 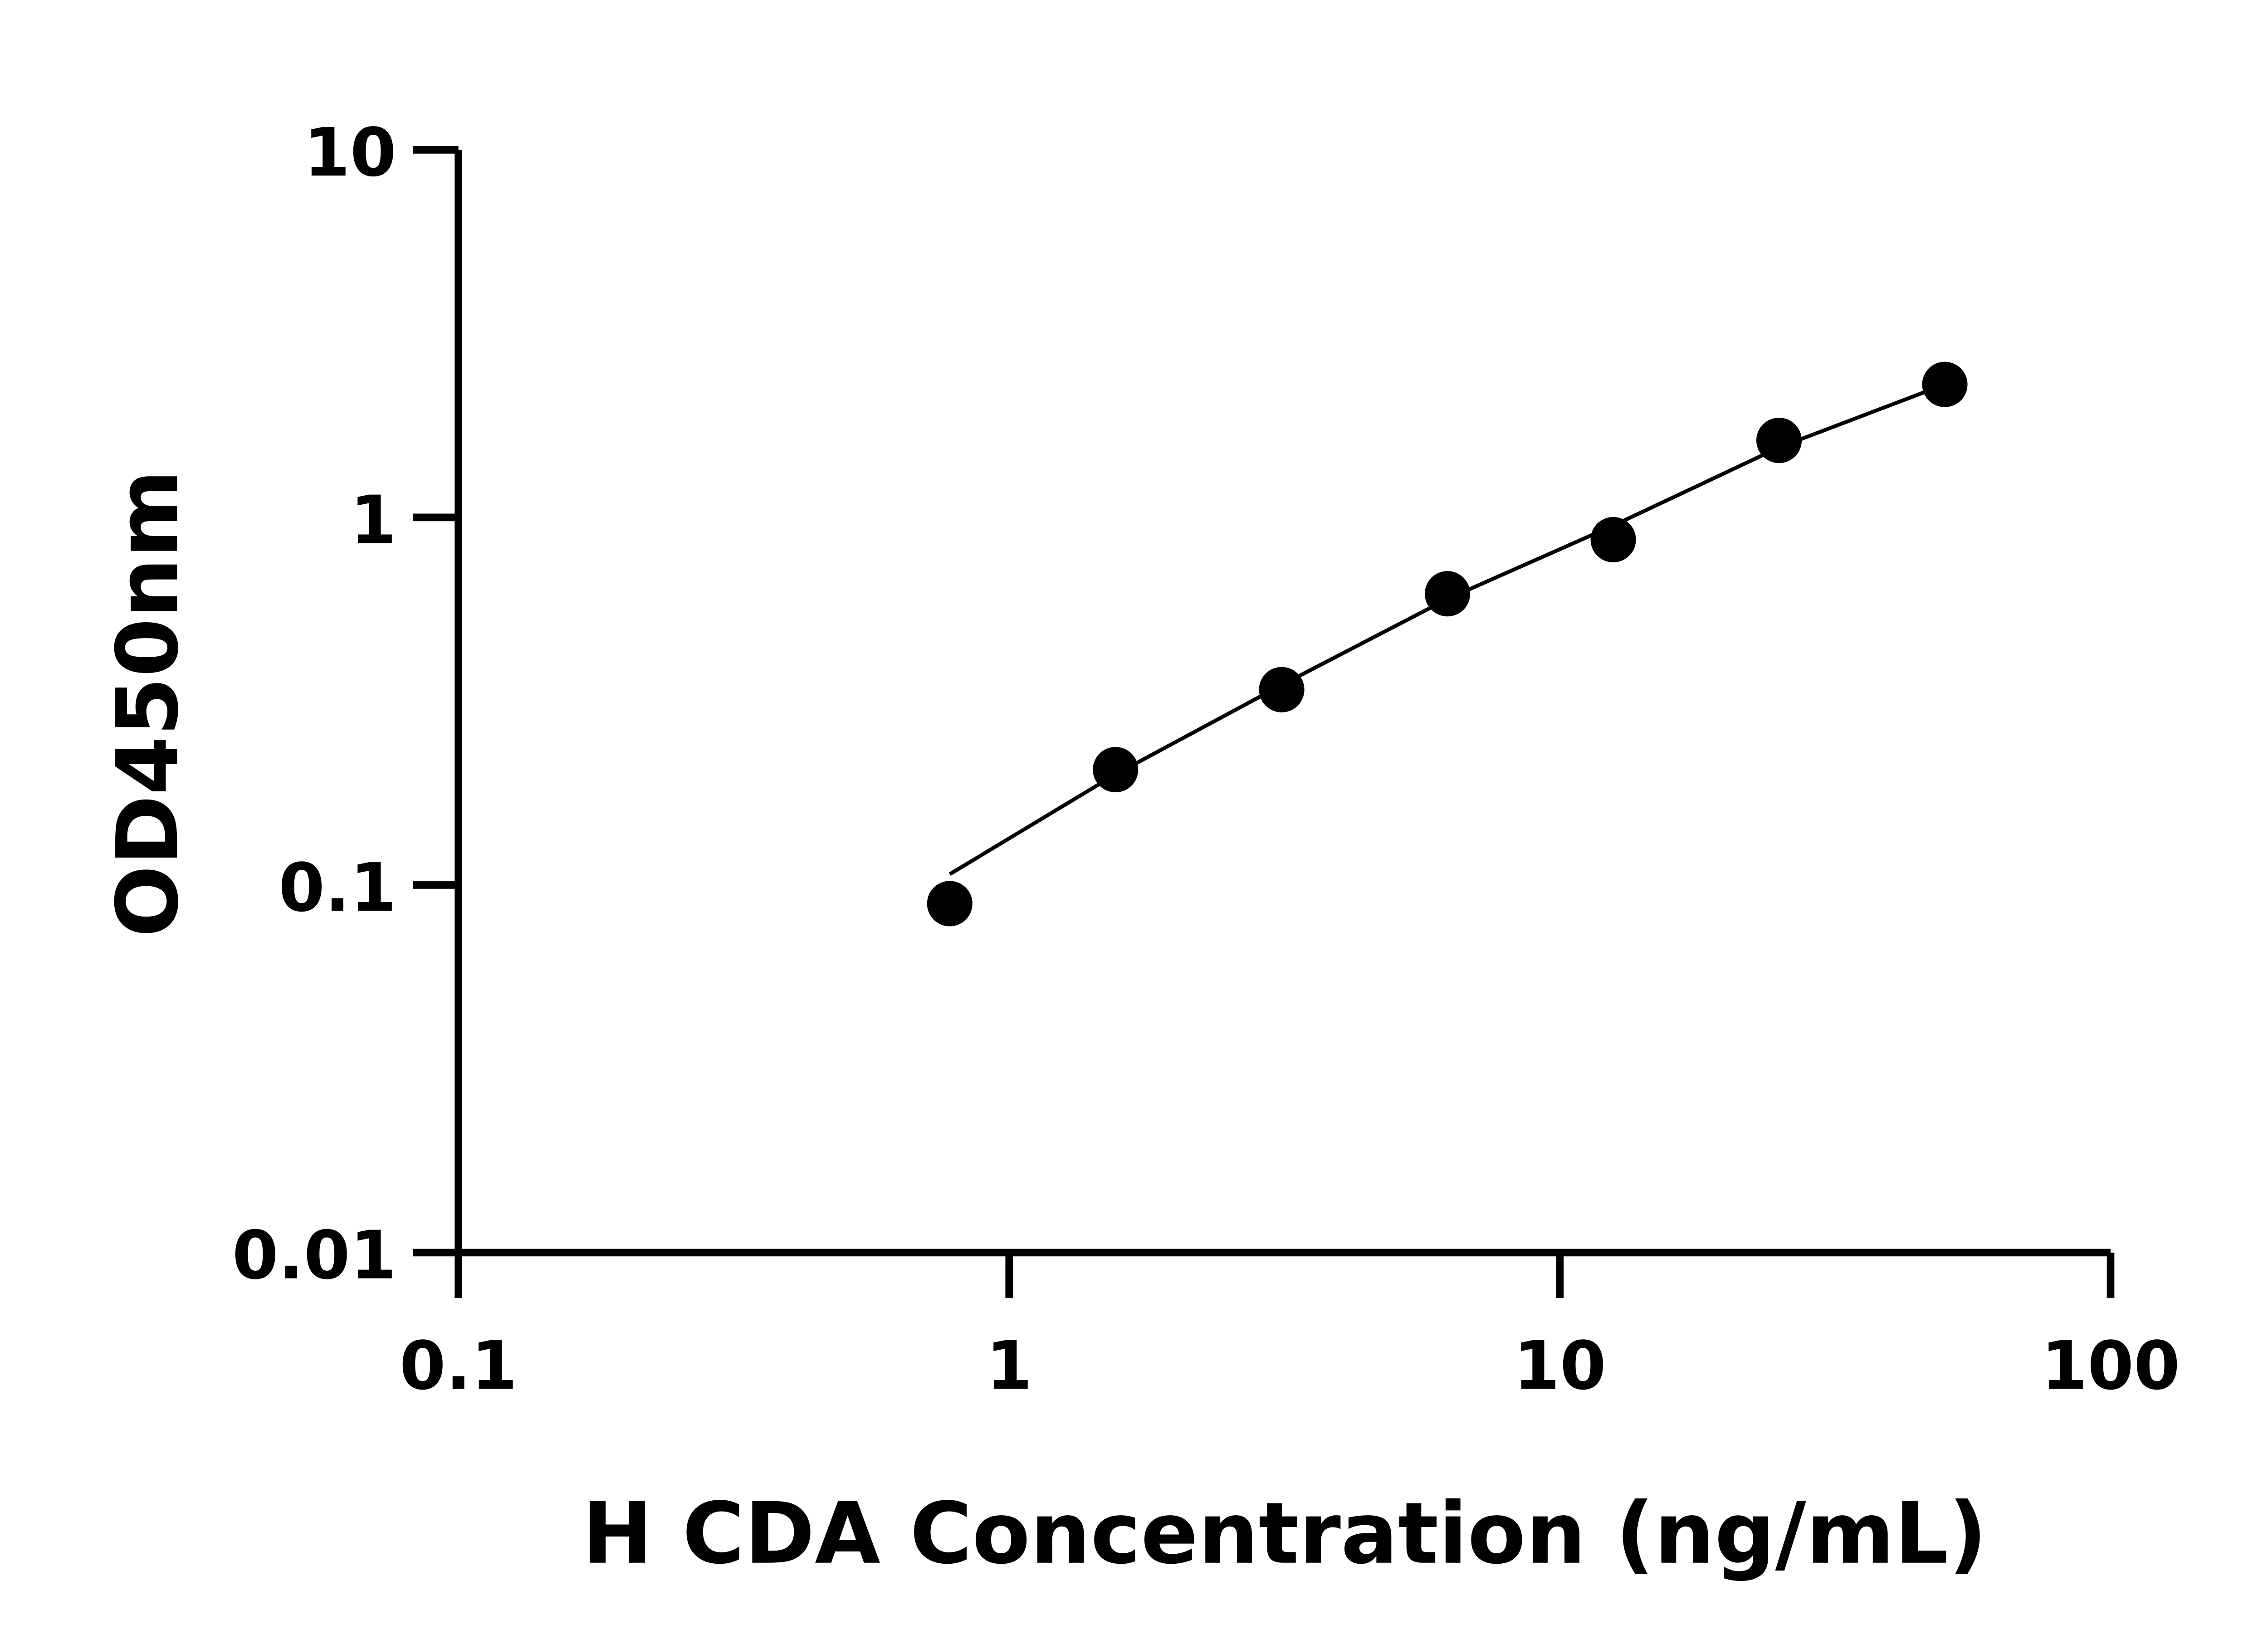 What do you see at coordinates (373, 520) in the screenshot?
I see `y-tick-label: 1` at bounding box center [373, 520].